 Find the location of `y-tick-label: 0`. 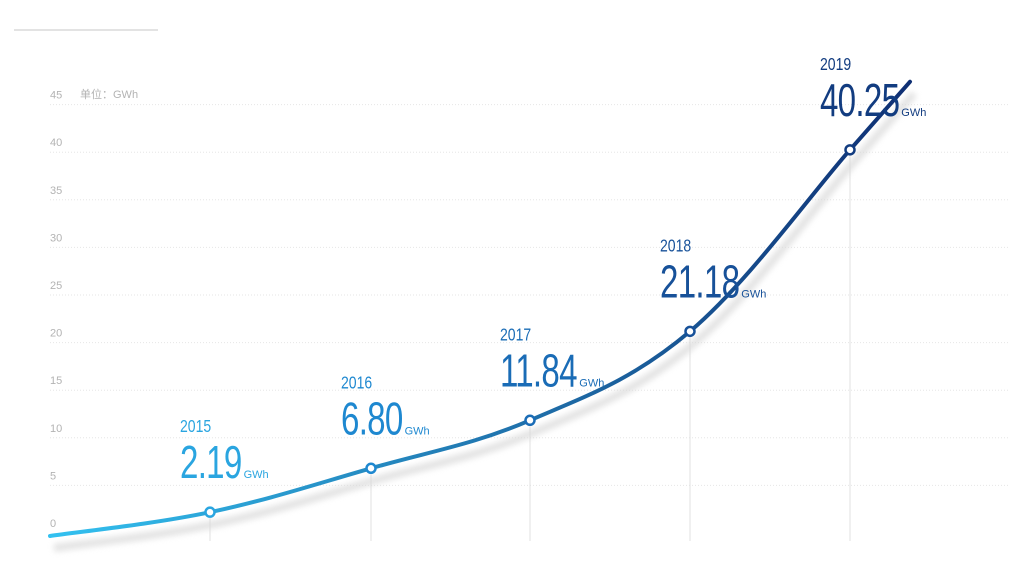

y-tick-label: 0 is located at coordinates (53, 524).